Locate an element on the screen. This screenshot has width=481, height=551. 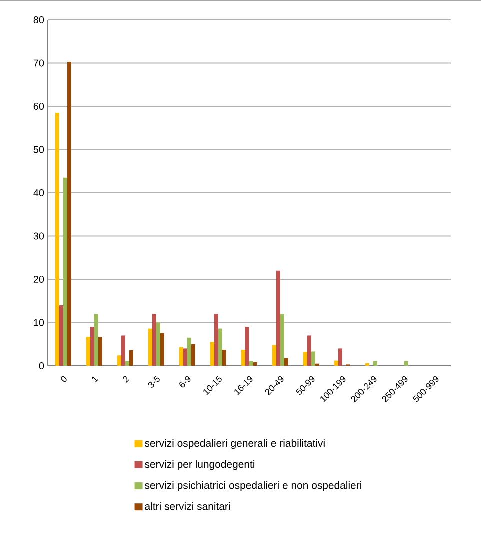
x-tick-label: 2 is located at coordinates (126, 379).